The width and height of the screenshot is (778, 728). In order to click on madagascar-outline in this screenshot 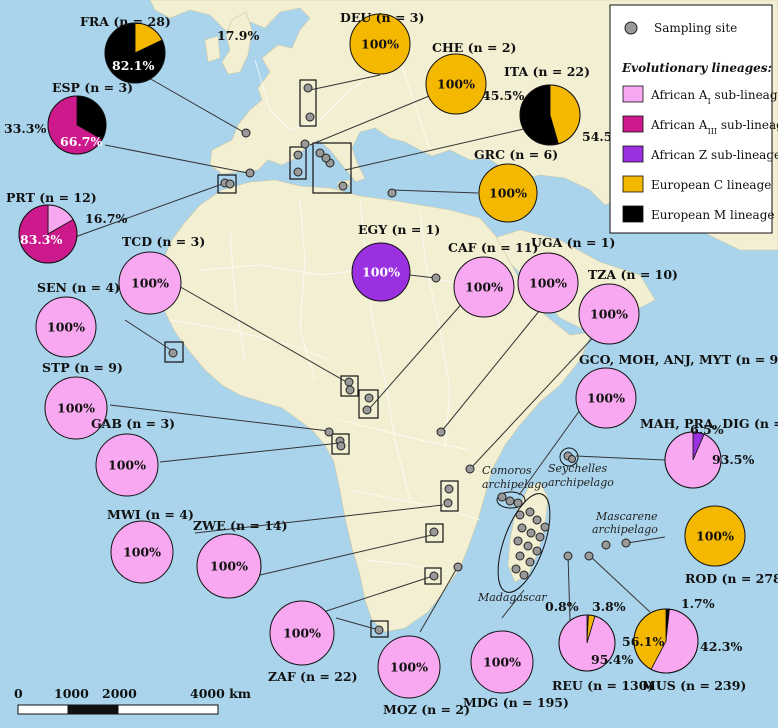, I will do `click(524, 543)`.